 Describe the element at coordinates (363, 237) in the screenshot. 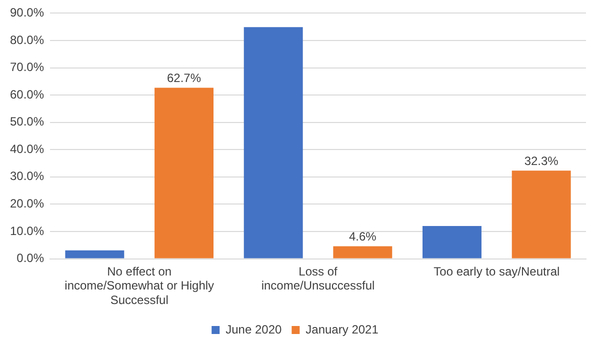

I see `data-label: 4.6%` at that location.